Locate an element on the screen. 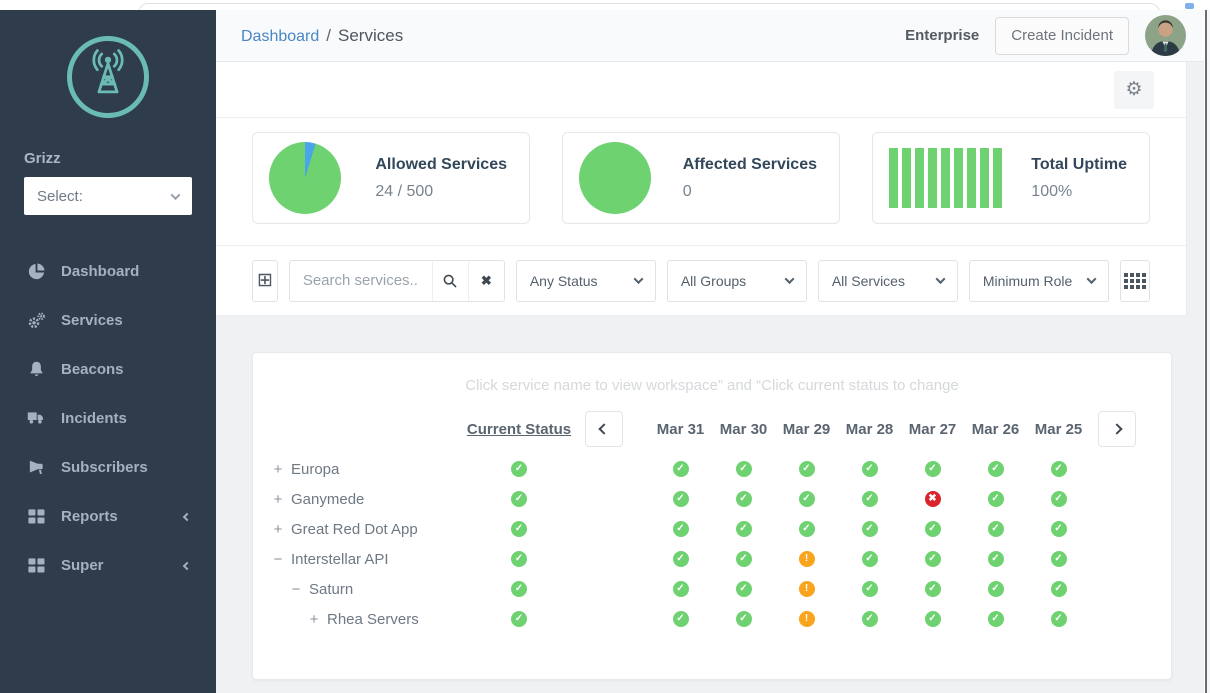  filter-dropdown-all-services: All Services is located at coordinates (887, 280).